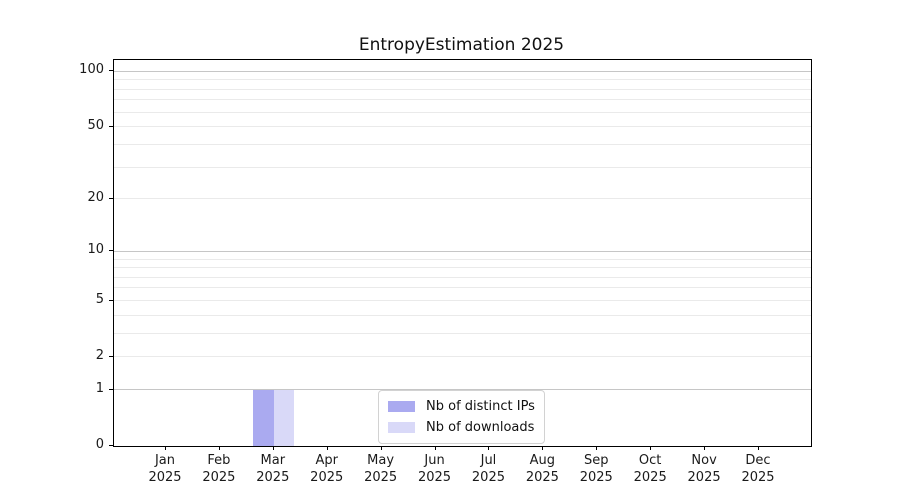 This screenshot has width=900, height=500. I want to click on legend-label-distinct-ips: Nb of distinct IPs, so click(480, 406).